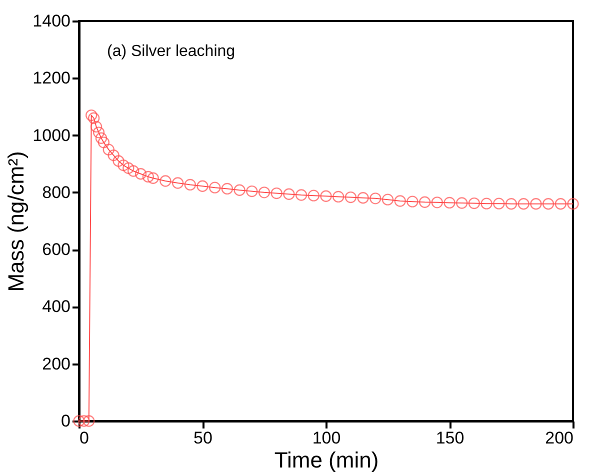 The image size is (601, 476). What do you see at coordinates (56, 250) in the screenshot?
I see `y-tick-label: 600` at bounding box center [56, 250].